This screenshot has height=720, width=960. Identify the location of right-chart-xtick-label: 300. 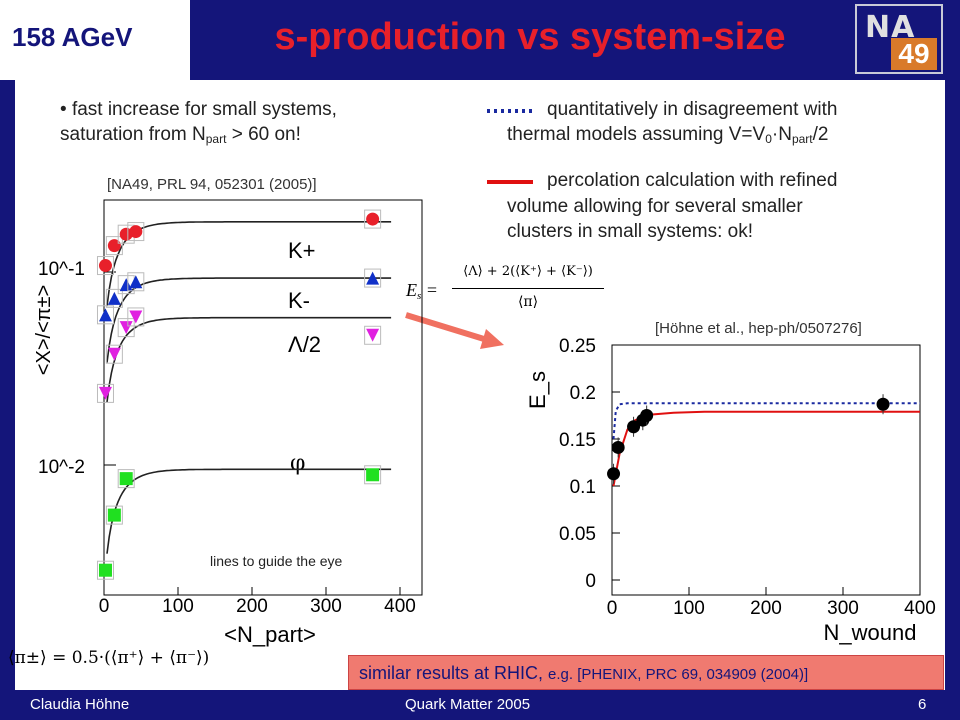
(843, 608).